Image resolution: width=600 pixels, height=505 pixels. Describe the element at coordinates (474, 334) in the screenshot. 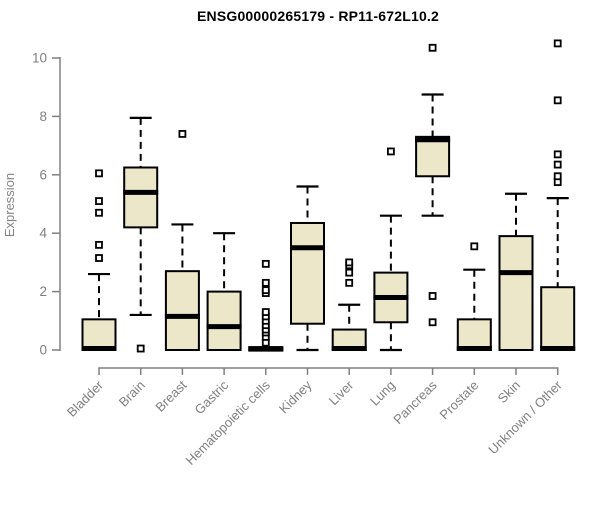

I see `box-prostate` at that location.